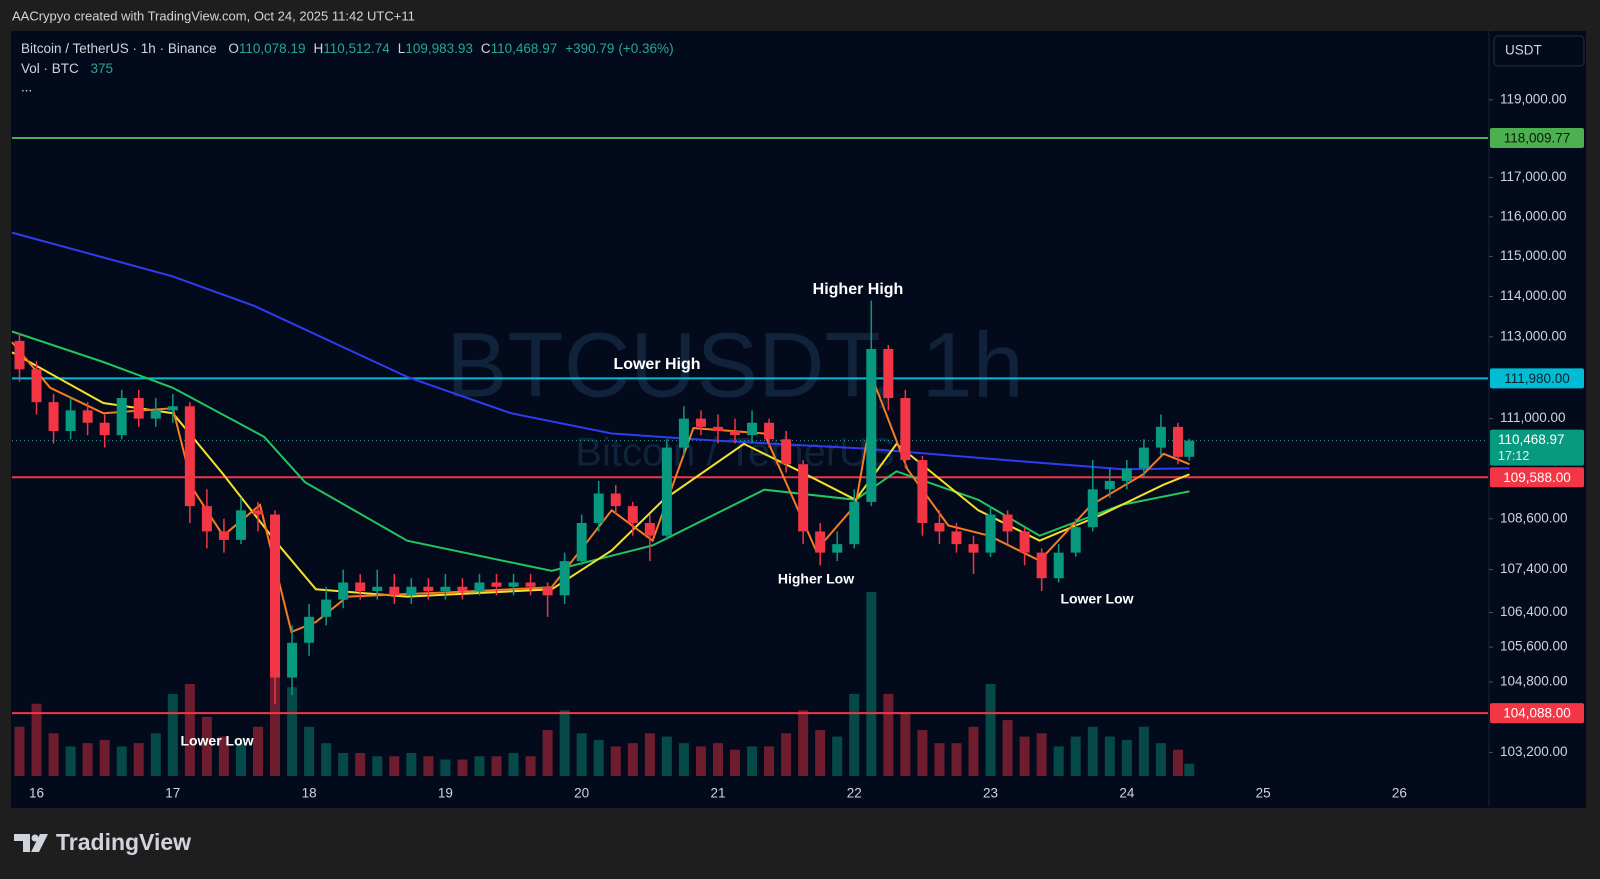  I want to click on y-tick-label: 114,000.00, so click(1533, 295).